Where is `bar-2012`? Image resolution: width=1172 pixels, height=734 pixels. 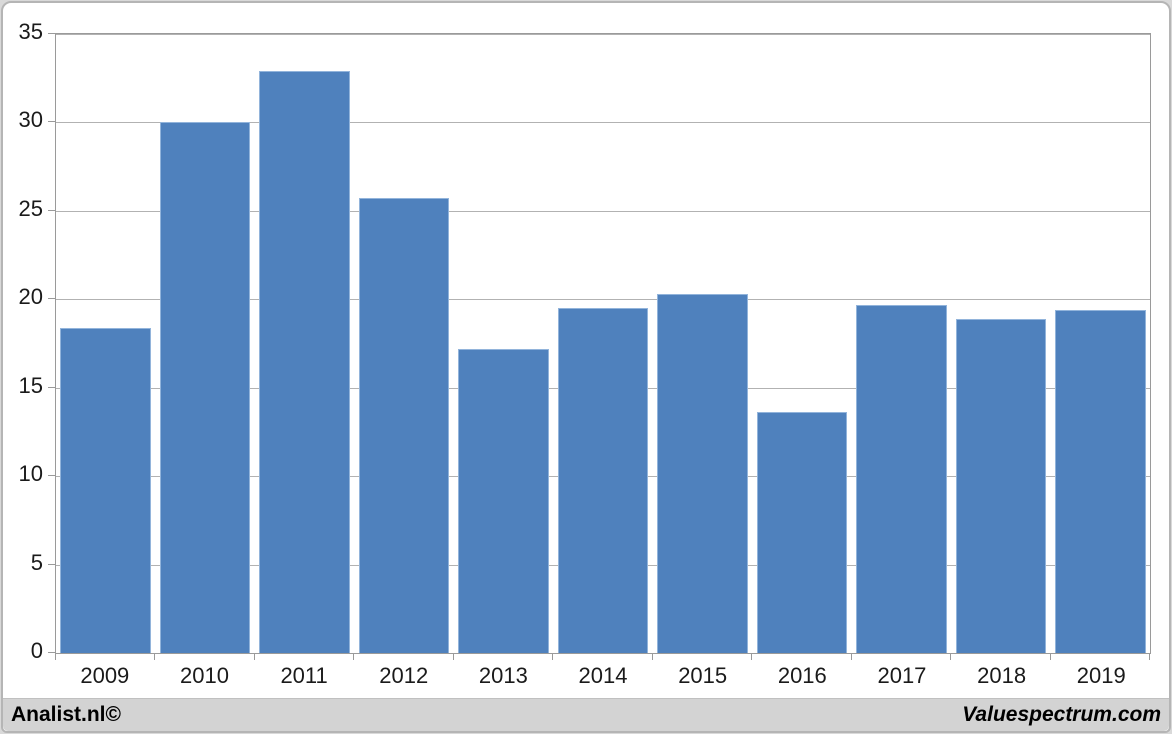
bar-2012 is located at coordinates (404, 425).